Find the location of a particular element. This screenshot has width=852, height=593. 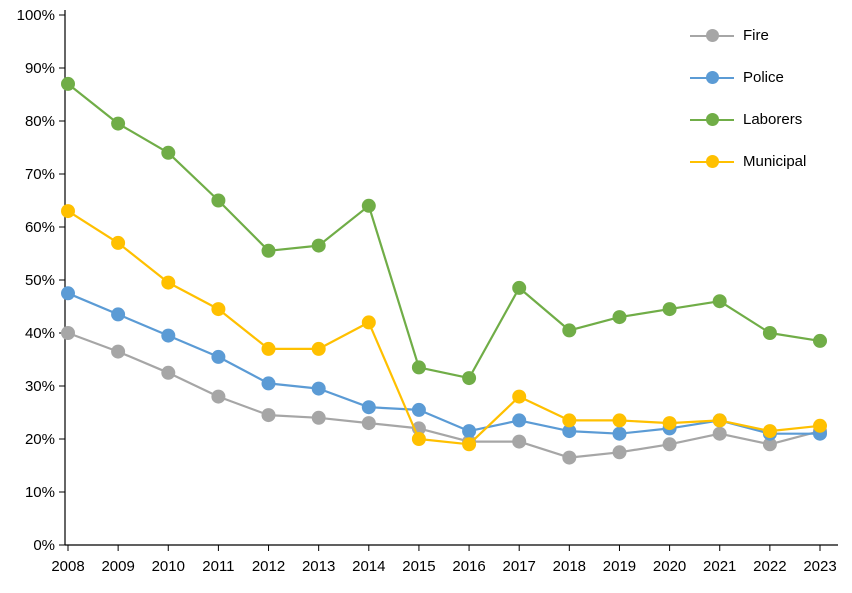

x-axis-tick-label: 2022 is located at coordinates (769, 566).